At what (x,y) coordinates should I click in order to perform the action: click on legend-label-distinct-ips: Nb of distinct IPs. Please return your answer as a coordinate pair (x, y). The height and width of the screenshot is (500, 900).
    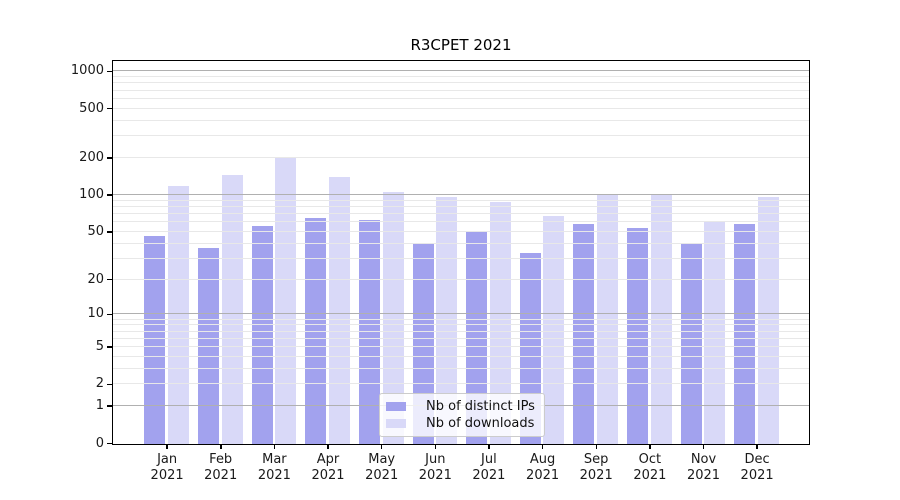
    Looking at the image, I should click on (480, 406).